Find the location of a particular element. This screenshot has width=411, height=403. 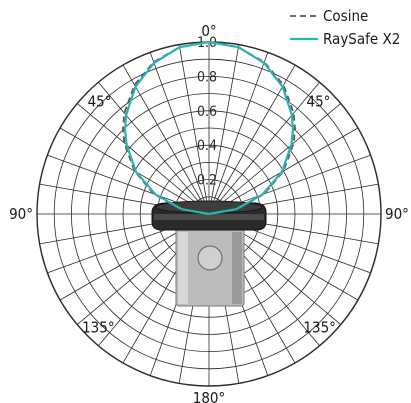

radial-tick-label: 0.6 is located at coordinates (207, 112).